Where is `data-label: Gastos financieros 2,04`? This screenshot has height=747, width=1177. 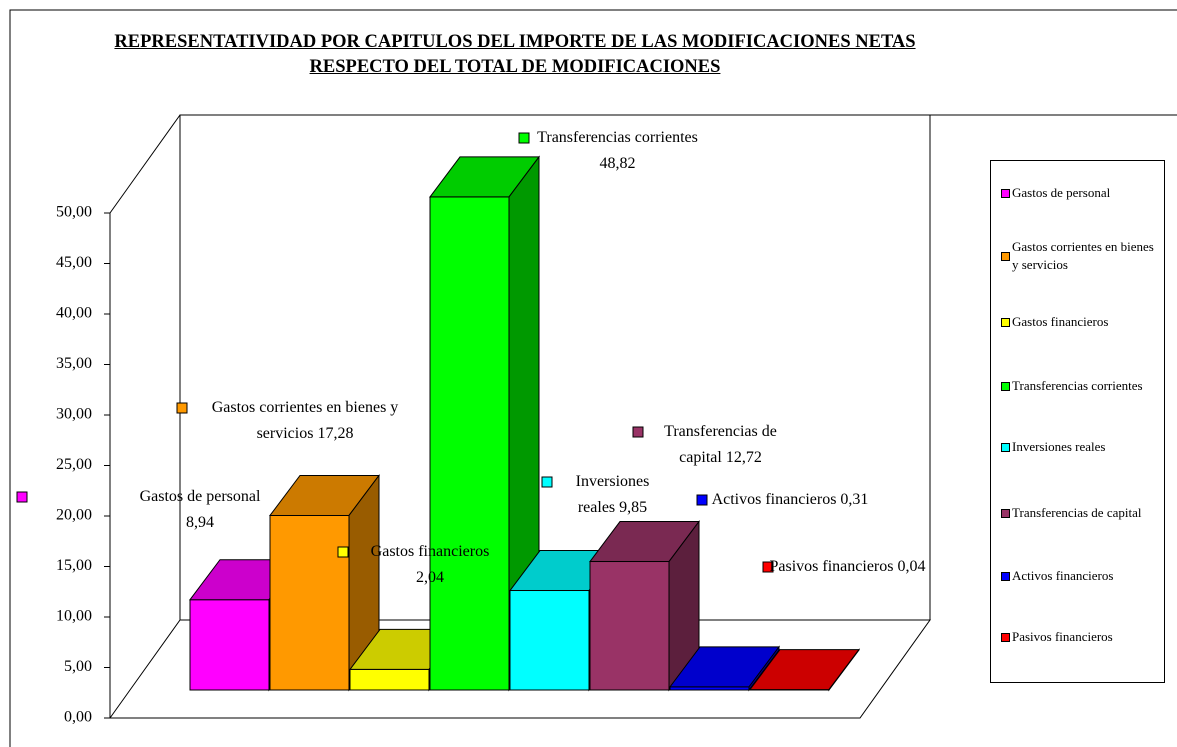 data-label: Gastos financieros 2,04 is located at coordinates (430, 565).